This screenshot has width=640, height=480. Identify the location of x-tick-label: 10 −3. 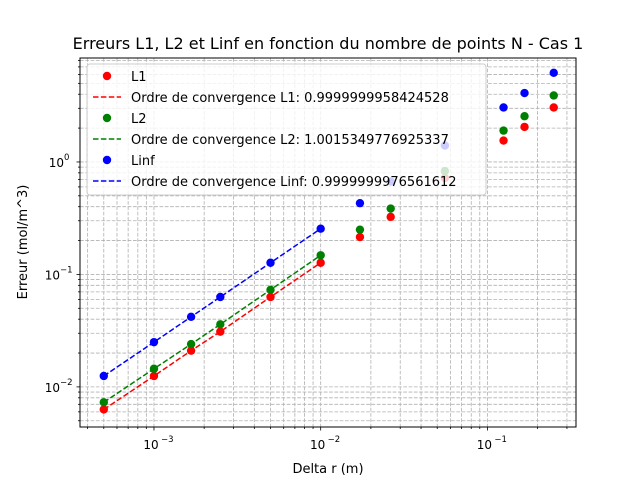
(158, 443).